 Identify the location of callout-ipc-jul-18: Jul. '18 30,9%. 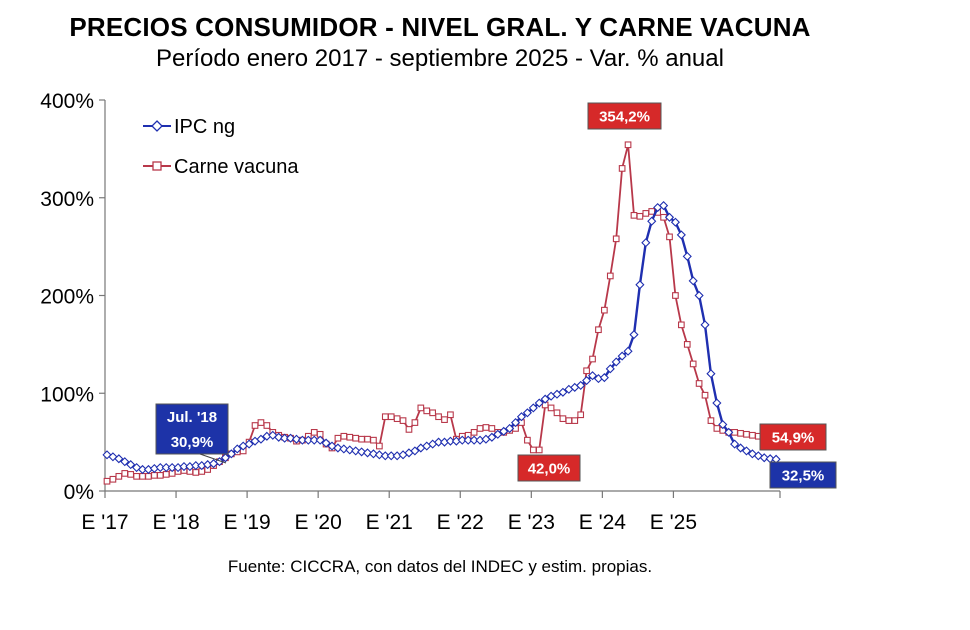
(192, 429).